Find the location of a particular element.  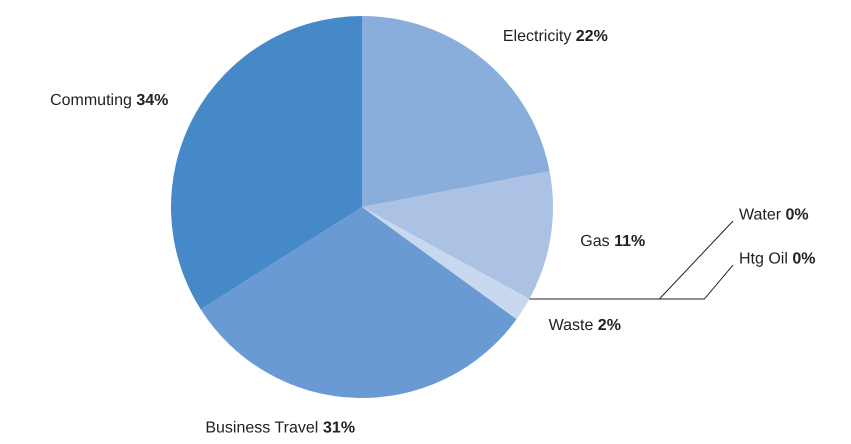

data-label: 22% is located at coordinates (592, 37).